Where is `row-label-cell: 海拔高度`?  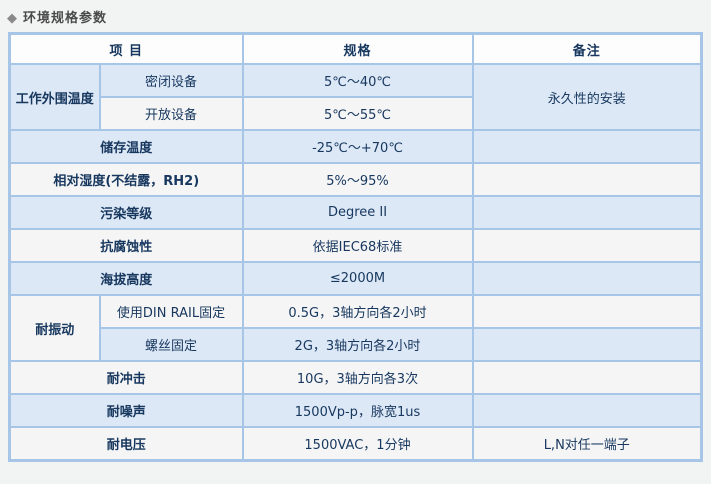 row-label-cell: 海拔高度 is located at coordinates (126, 278).